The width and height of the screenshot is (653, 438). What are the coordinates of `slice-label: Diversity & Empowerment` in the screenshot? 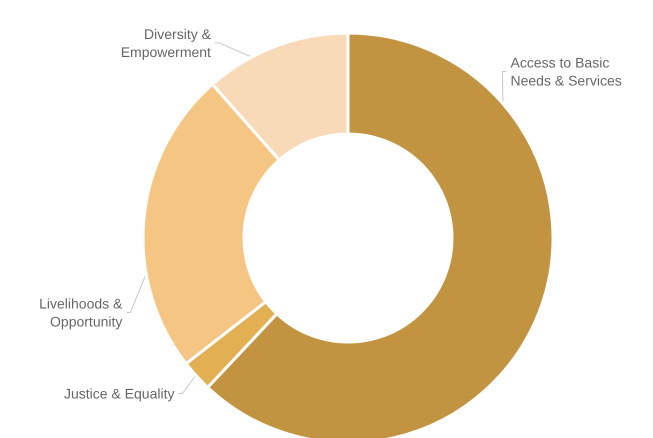 It's located at (166, 43).